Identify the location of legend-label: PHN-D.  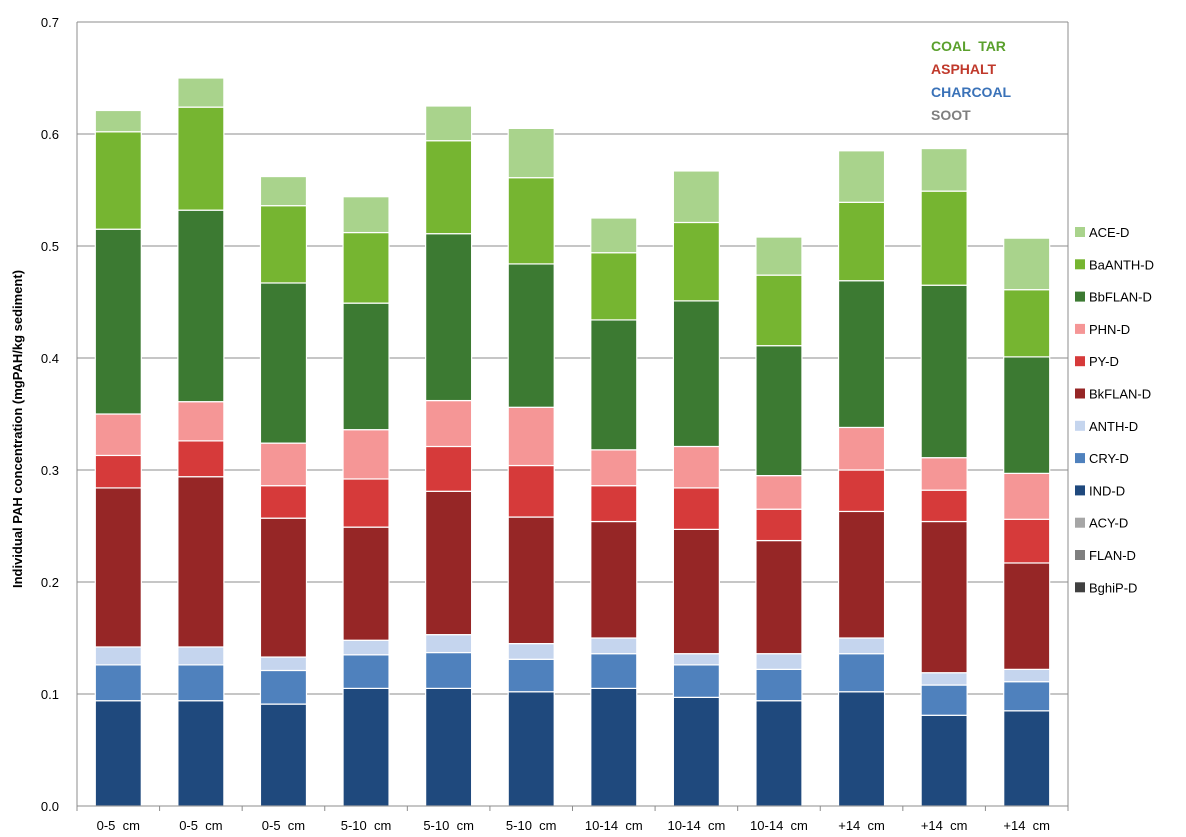
(1109, 329).